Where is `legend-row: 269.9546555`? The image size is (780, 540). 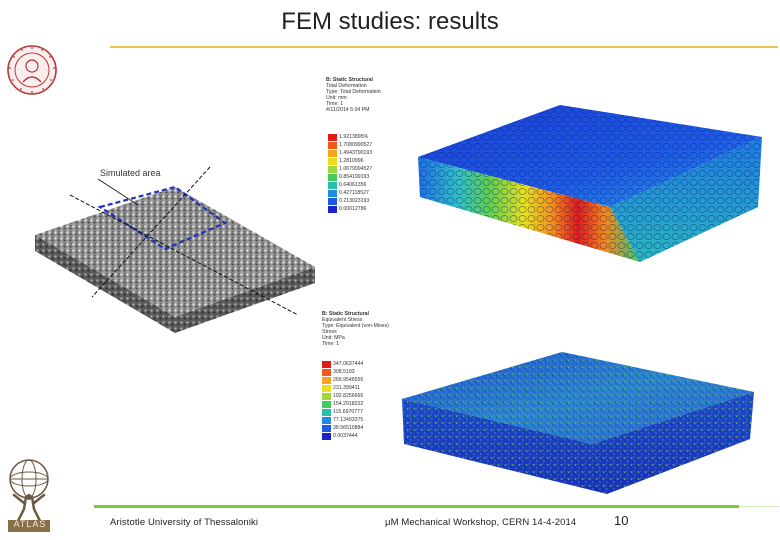
legend-row: 269.9546555 is located at coordinates (342, 380).